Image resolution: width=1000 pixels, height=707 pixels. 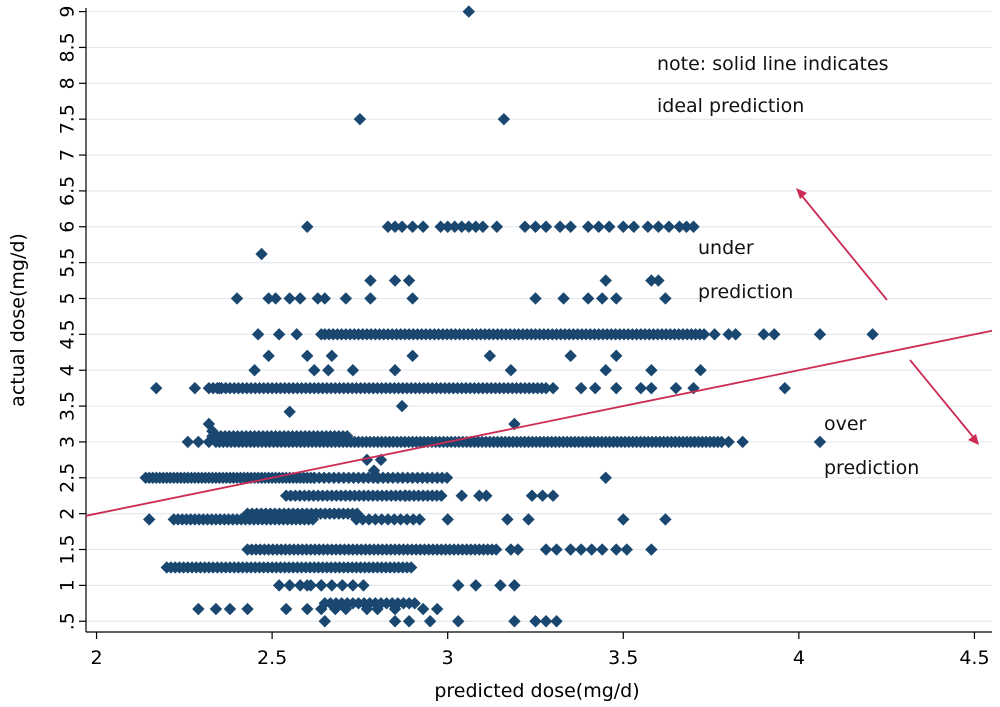 What do you see at coordinates (68, 406) in the screenshot?
I see `y-tick-label: 3.5` at bounding box center [68, 406].